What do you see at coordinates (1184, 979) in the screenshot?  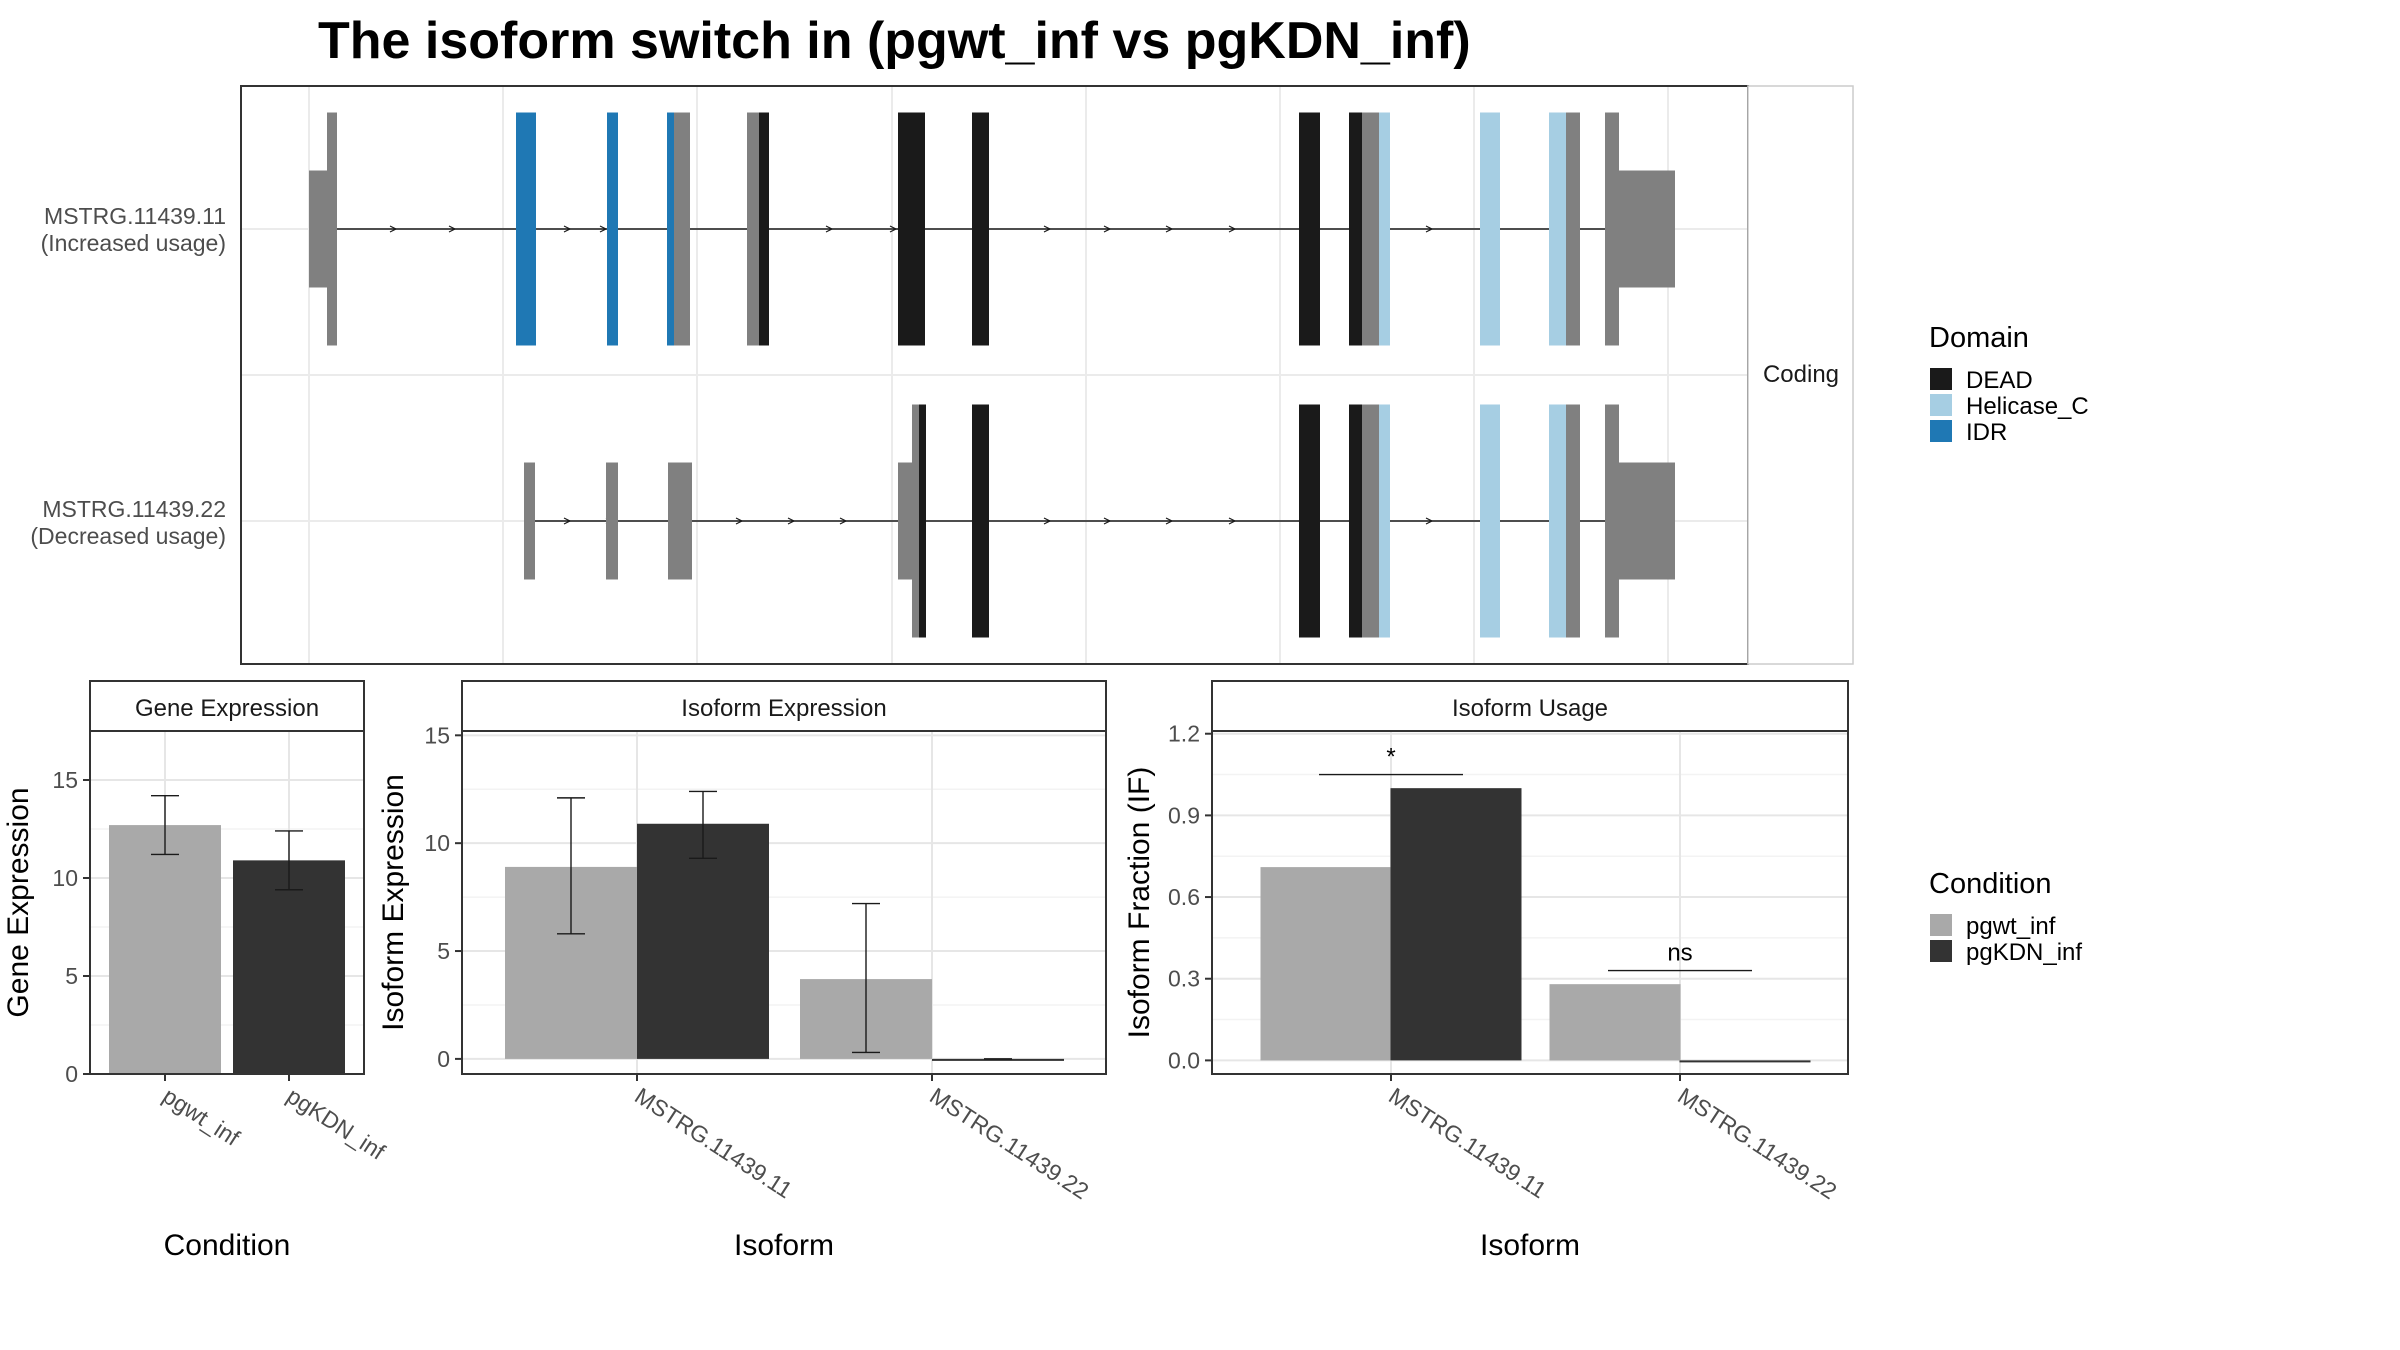 I see `y-tick-label: 0.3` at bounding box center [1184, 979].